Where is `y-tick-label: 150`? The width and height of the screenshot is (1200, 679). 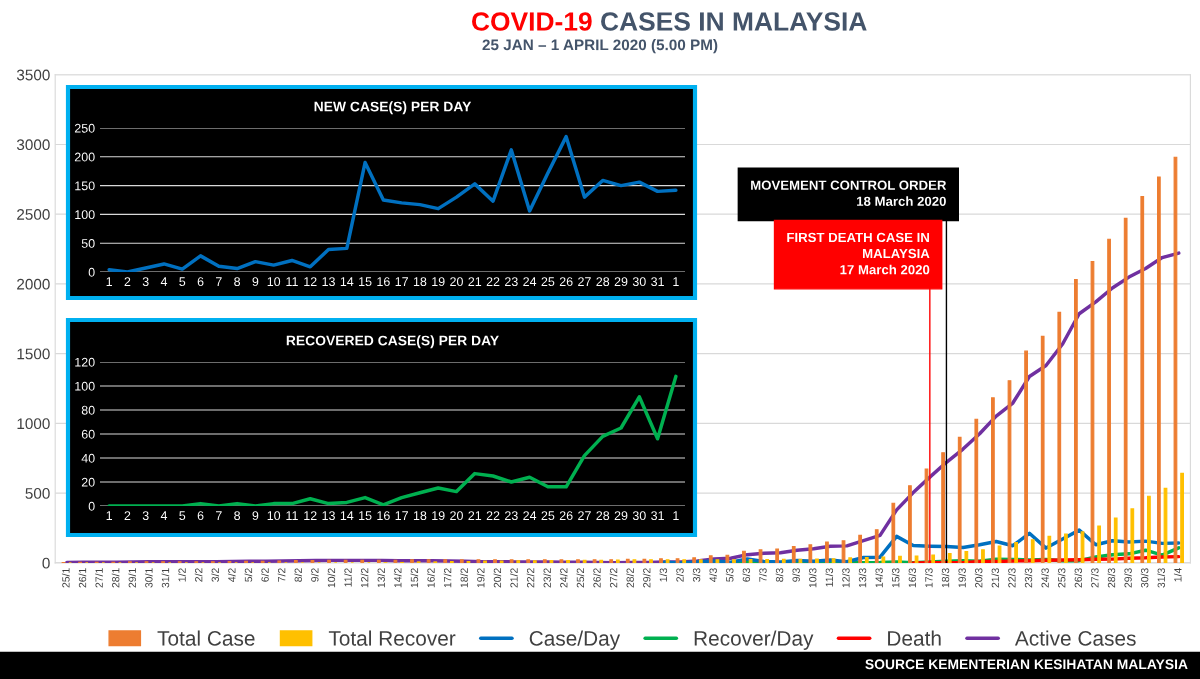
y-tick-label: 150 is located at coordinates (85, 186).